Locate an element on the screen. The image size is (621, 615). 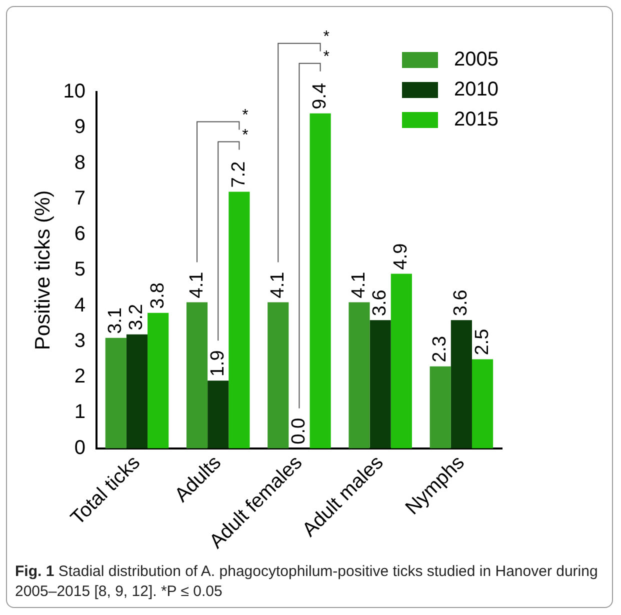
y-tick-label: 5 is located at coordinates (80, 269).